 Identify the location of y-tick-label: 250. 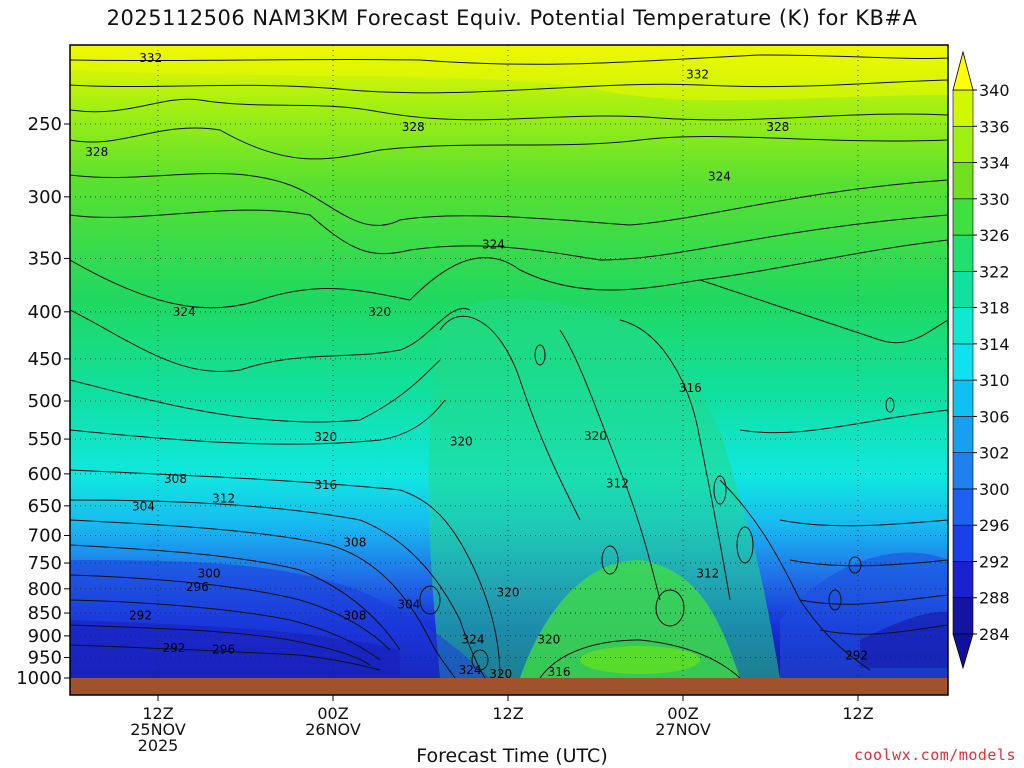
(45, 124).